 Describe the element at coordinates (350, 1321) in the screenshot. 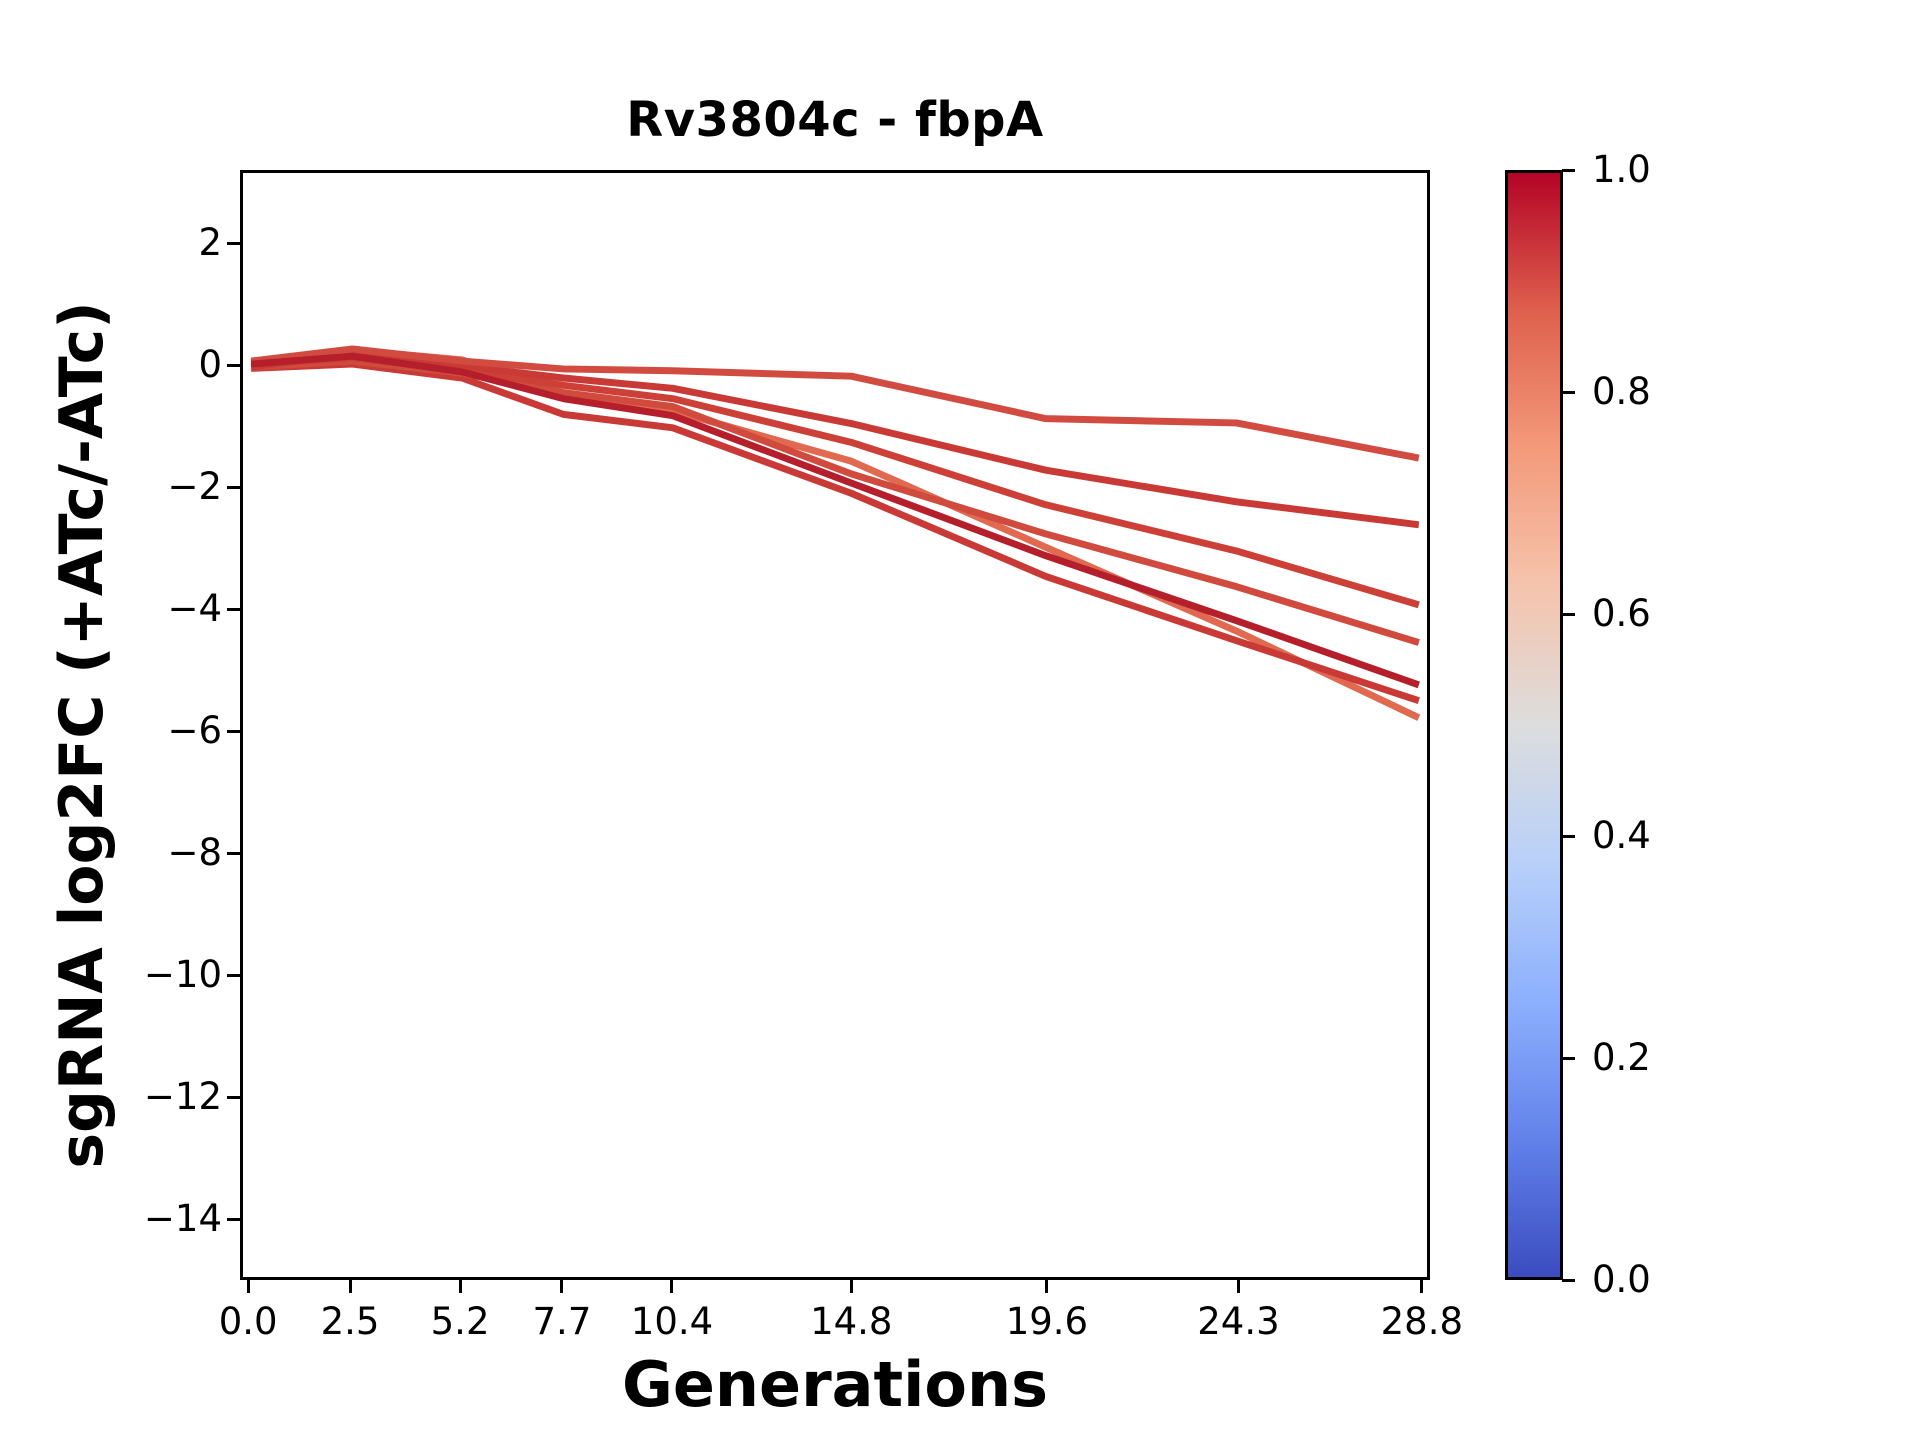

I see `x-tick-label: 2.5` at that location.